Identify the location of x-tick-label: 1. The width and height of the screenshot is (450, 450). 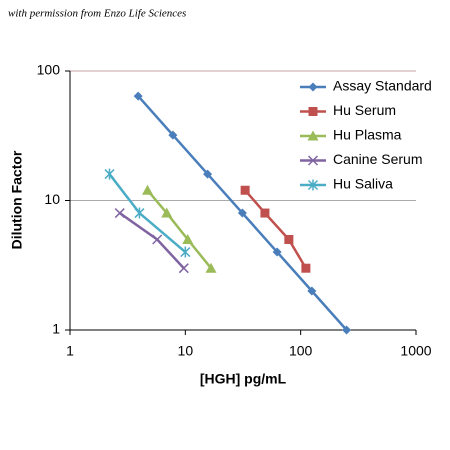
(70, 351).